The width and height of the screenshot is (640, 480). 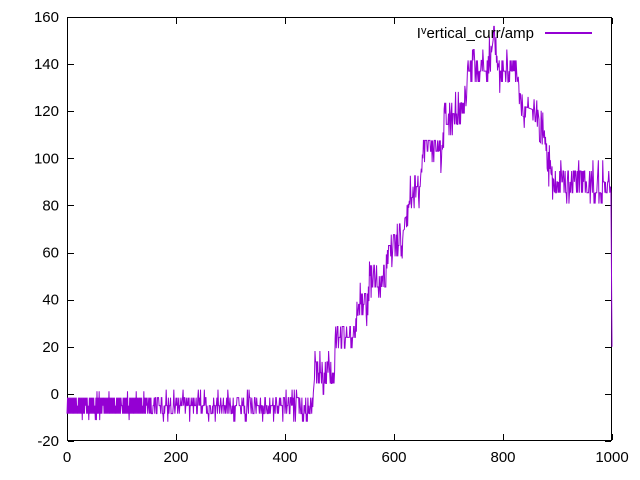 I want to click on legend-line-sample, so click(x=568, y=33).